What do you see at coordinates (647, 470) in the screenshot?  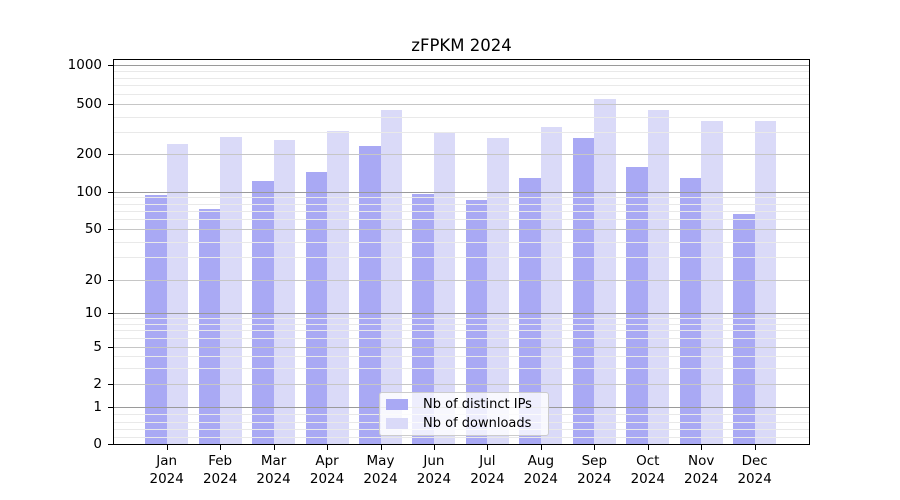 I see `x-tick-label: Oct 2024` at bounding box center [647, 470].